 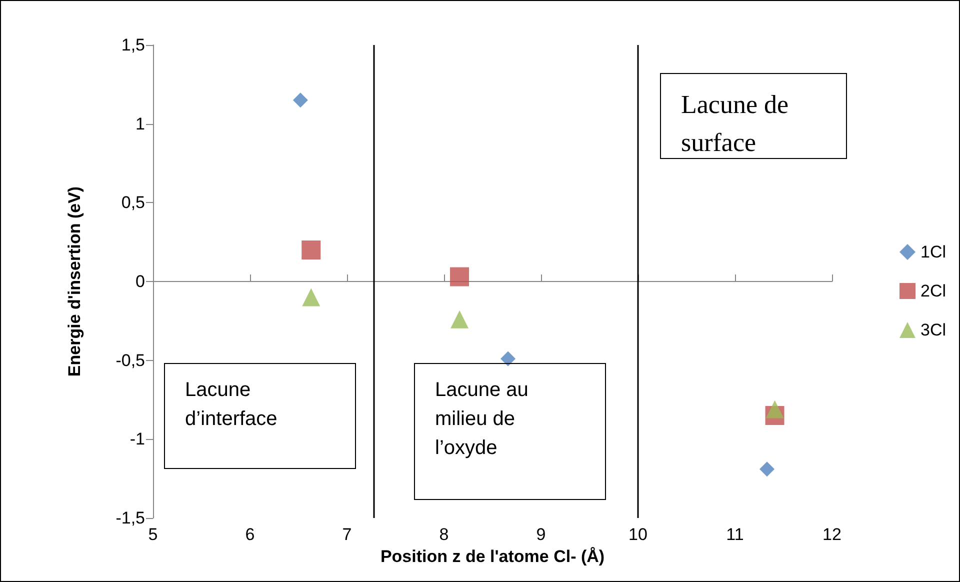 I want to click on x-tick-label: 12, so click(x=832, y=534).